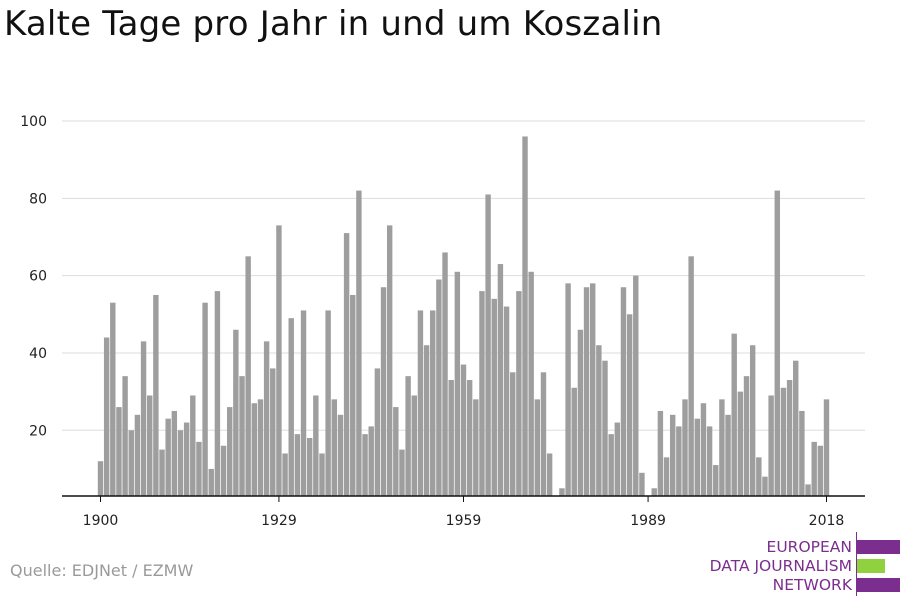 The height and width of the screenshot is (600, 900). I want to click on bar-2003, so click(734, 414).